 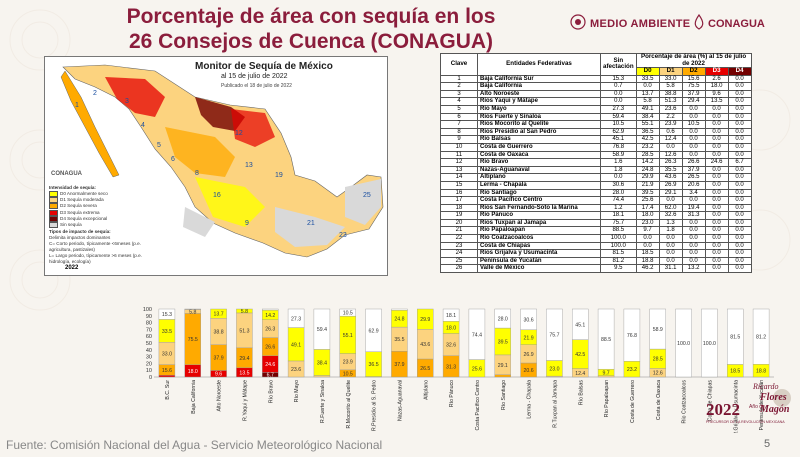 I want to click on cell-value: 24.8, so click(x=647, y=170).